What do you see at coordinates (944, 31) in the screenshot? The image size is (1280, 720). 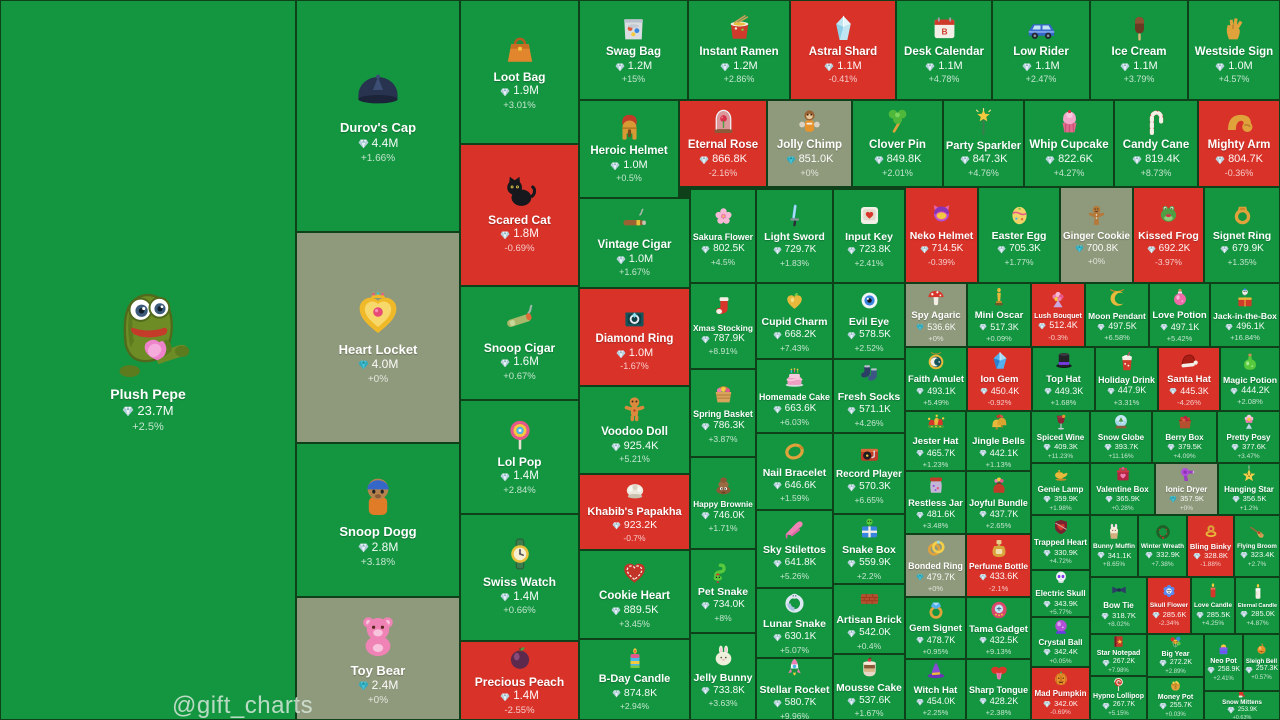 I see `svg-text: B` at bounding box center [944, 31].